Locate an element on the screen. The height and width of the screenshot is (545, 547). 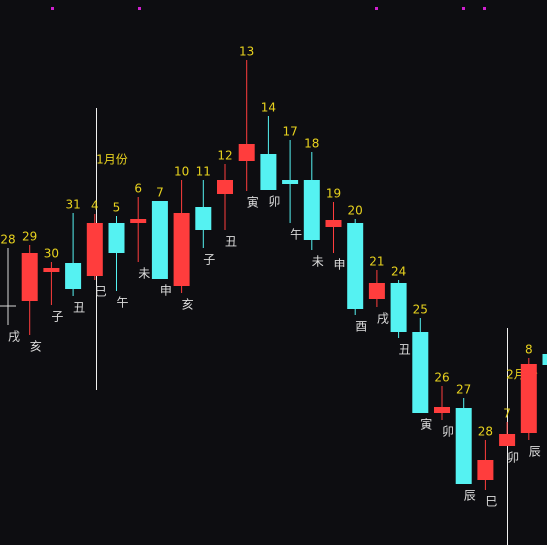
day-label: 5 is located at coordinates (117, 208).